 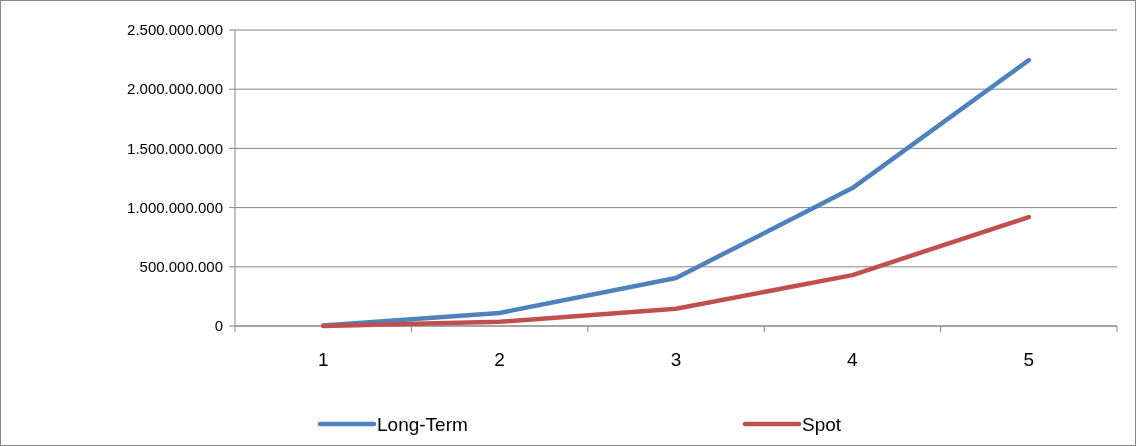 What do you see at coordinates (175, 207) in the screenshot?
I see `y-tick-label: 1.000.000.000` at bounding box center [175, 207].